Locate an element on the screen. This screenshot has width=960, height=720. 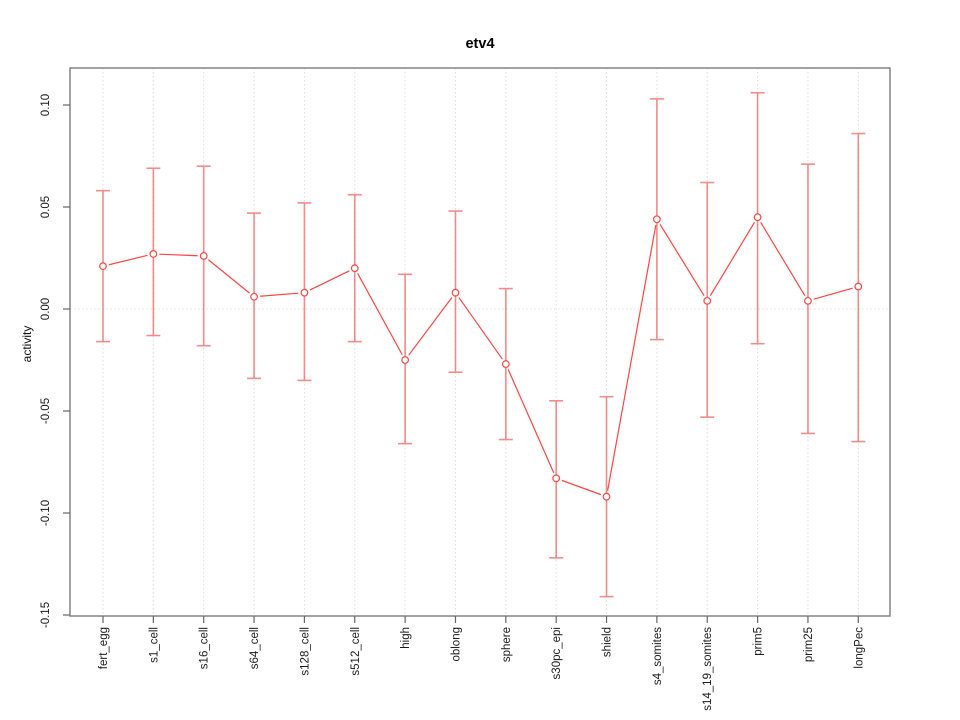
data-point-s30pc_epi is located at coordinates (556, 478).